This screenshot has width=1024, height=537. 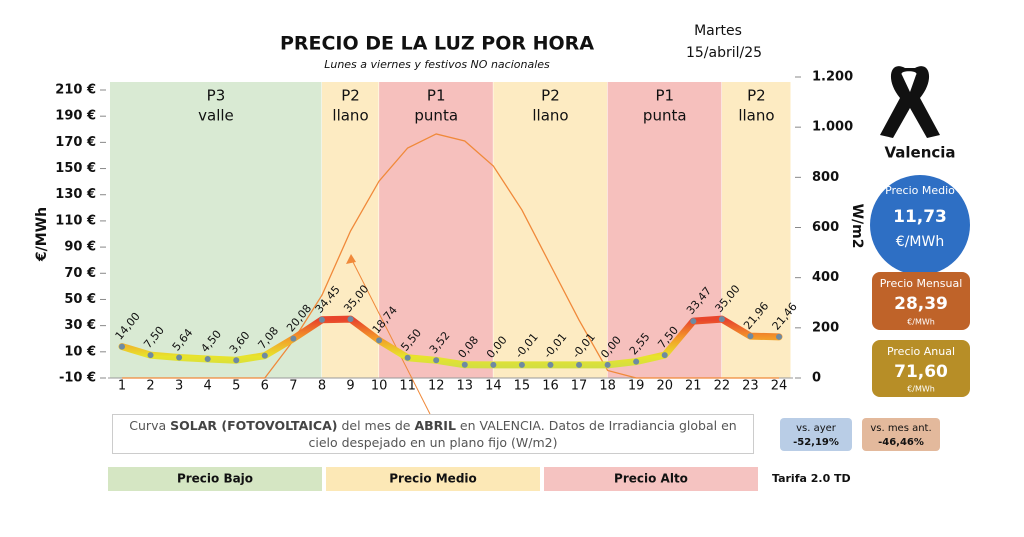 I want to click on medio-circle, so click(x=920, y=225).